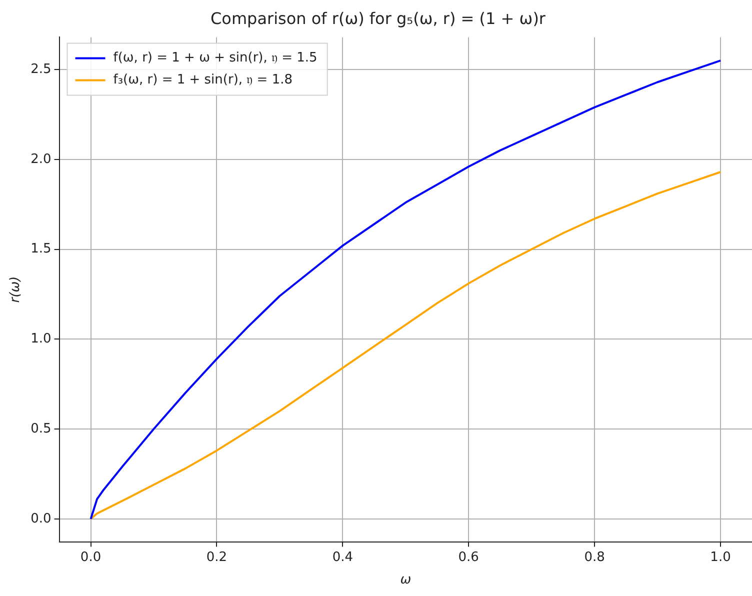  I want to click on y-tick-label: 0.0, so click(41, 518).